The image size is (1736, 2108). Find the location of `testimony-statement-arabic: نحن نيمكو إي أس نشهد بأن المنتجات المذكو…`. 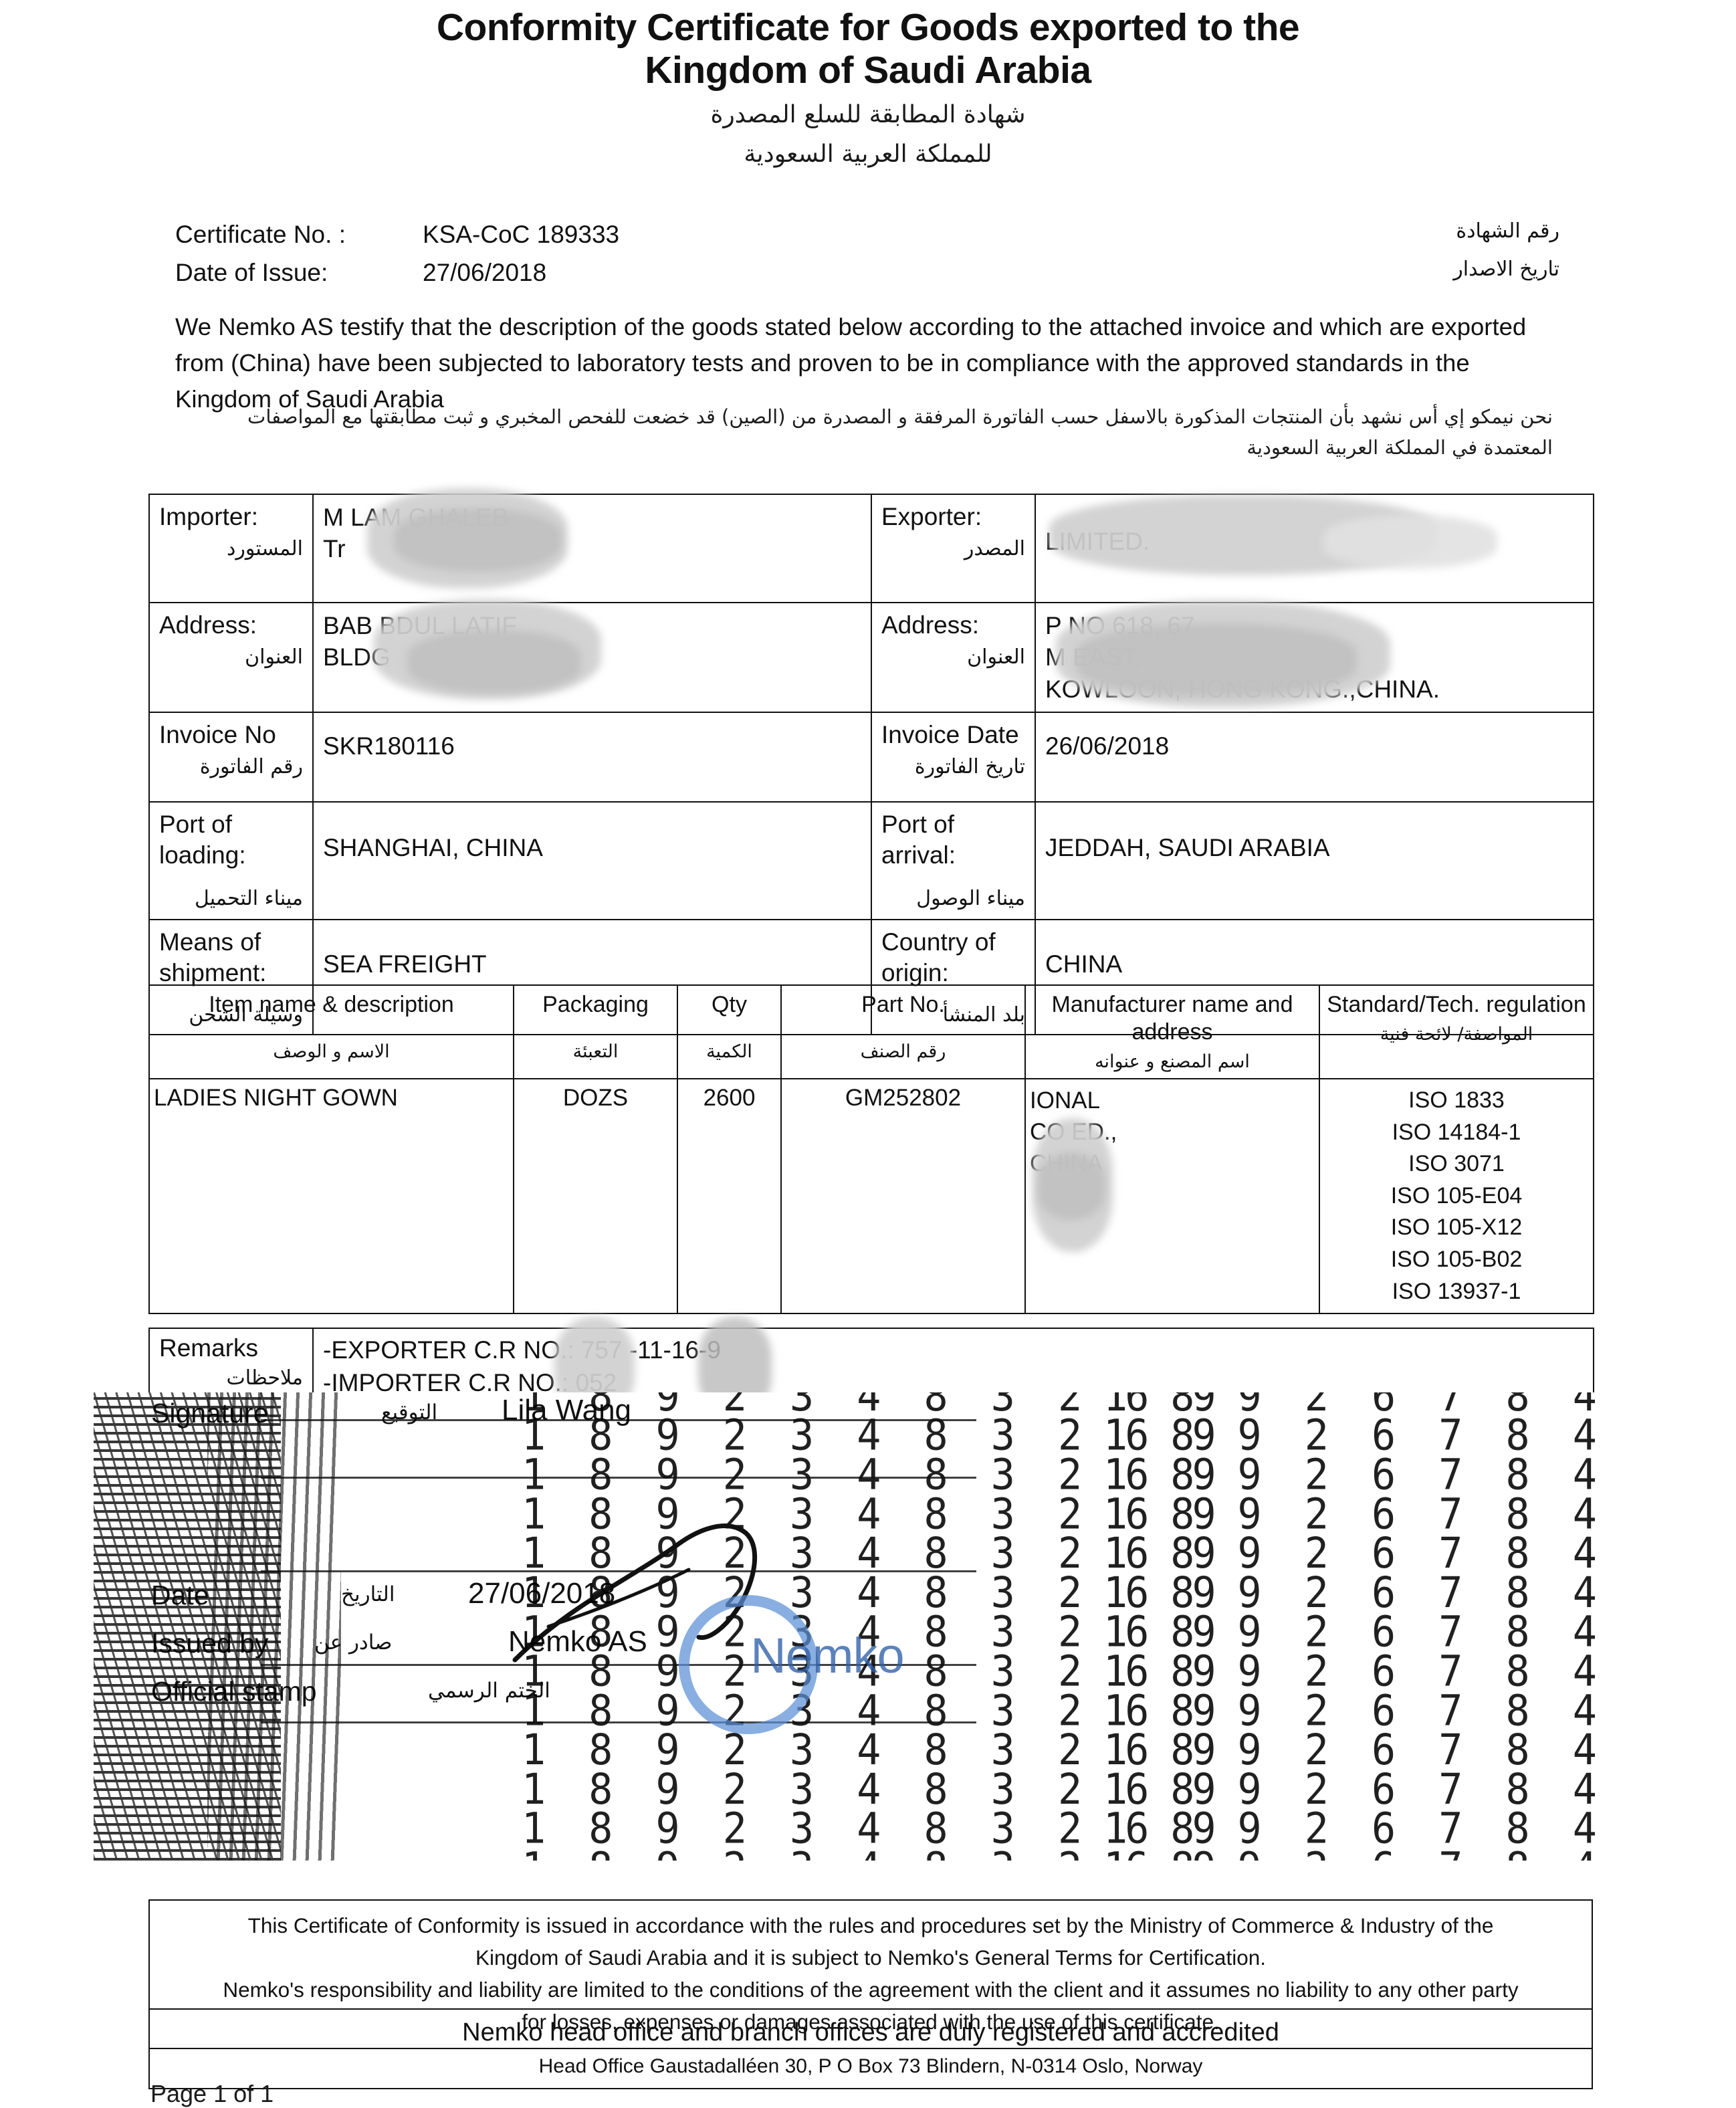

testimony-statement-arabic: نحن نيمكو إي أس نشهد بأن المنتجات المذكو… is located at coordinates (900, 432).